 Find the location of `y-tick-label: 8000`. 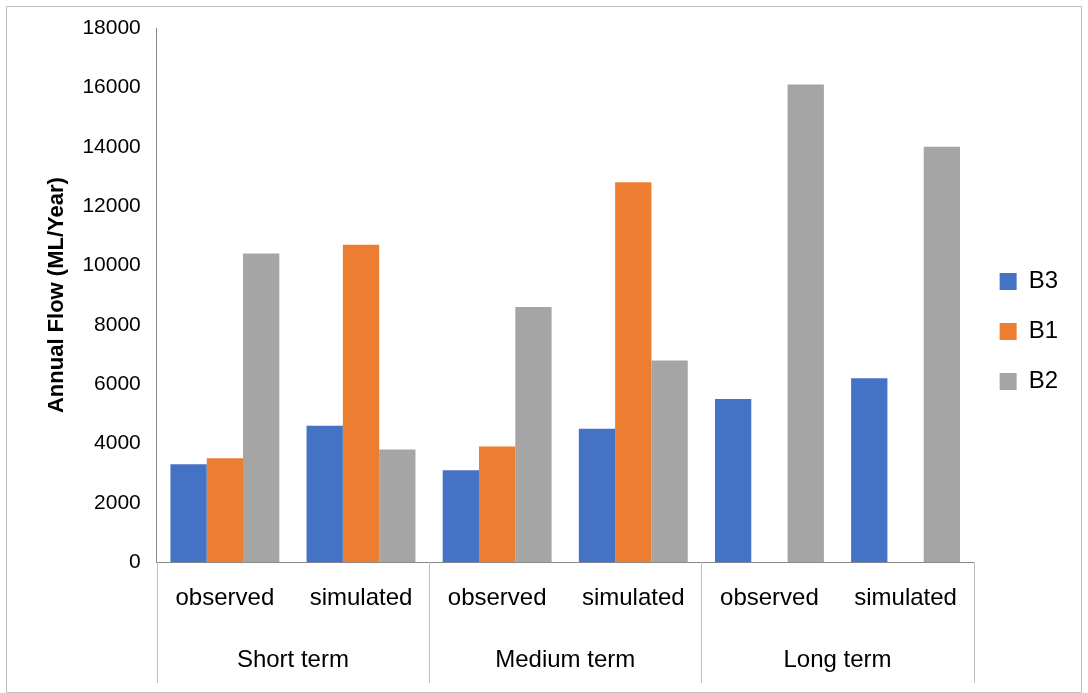

y-tick-label: 8000 is located at coordinates (117, 323).